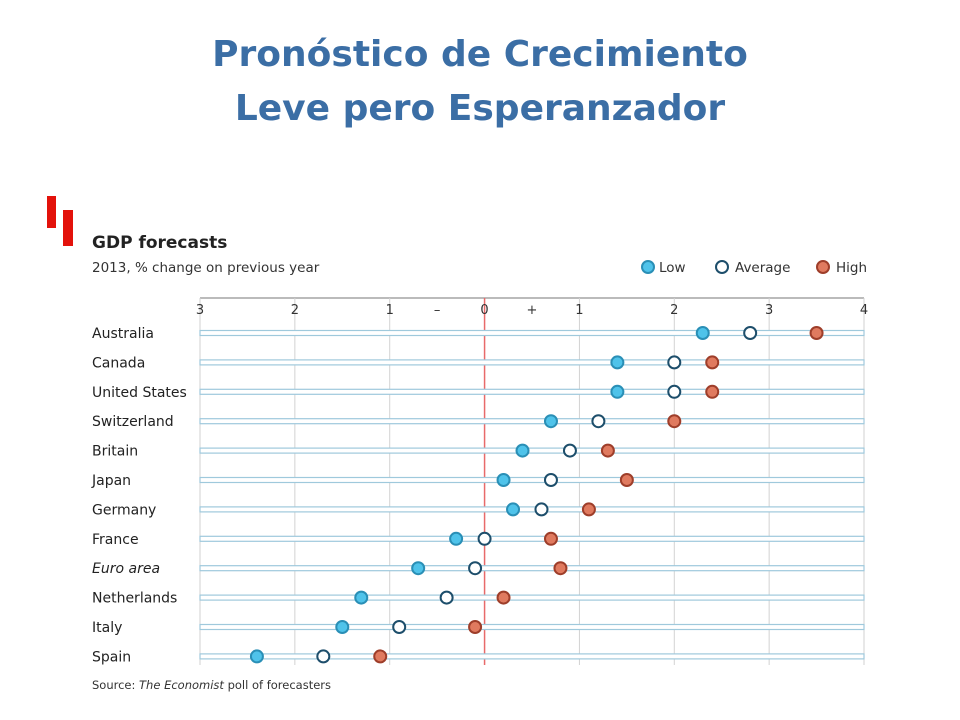 The width and height of the screenshot is (960, 720). I want to click on category-label: Germany, so click(124, 510).